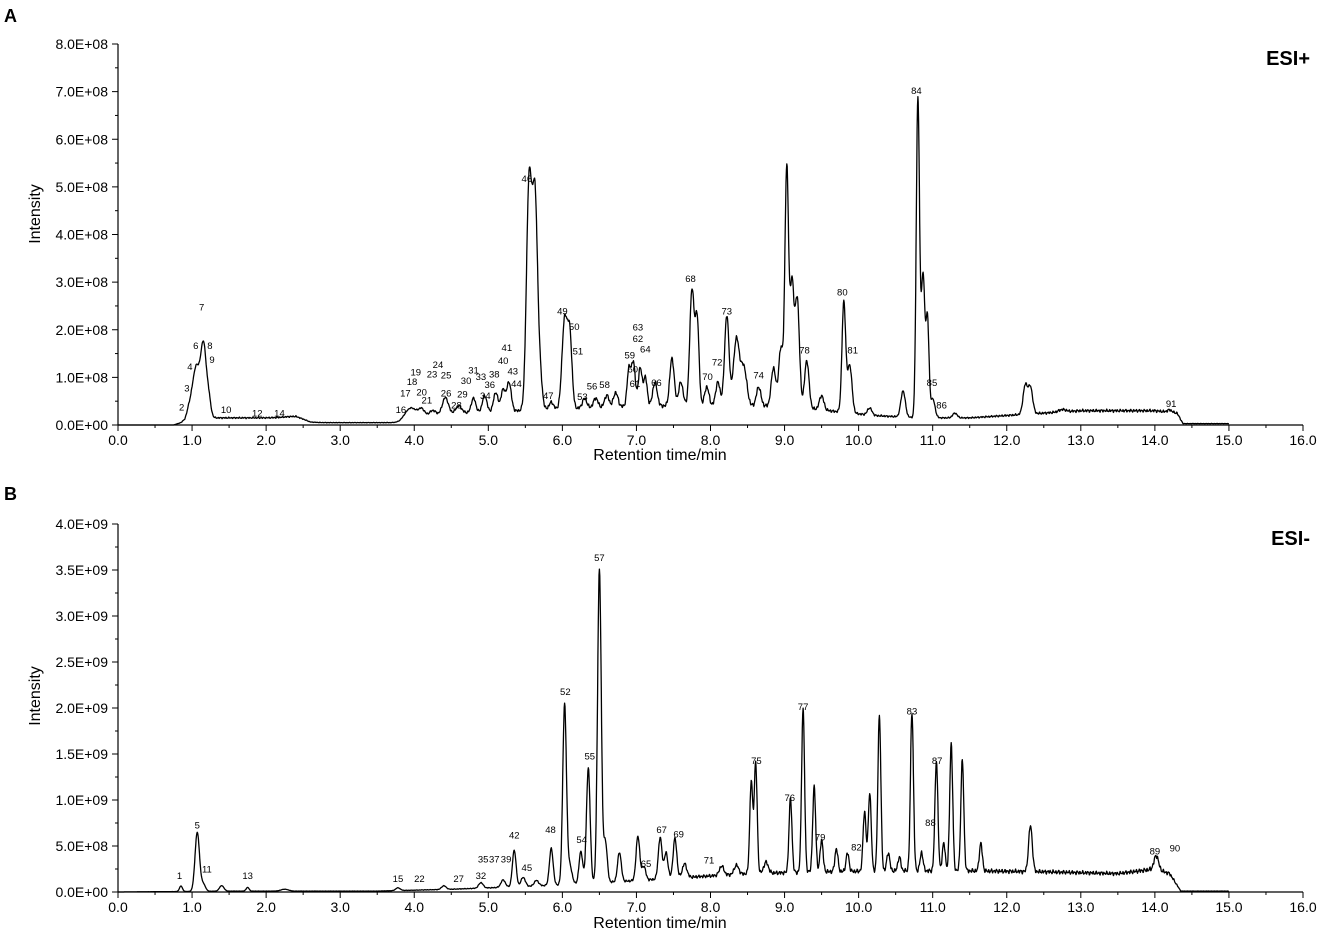 The height and width of the screenshot is (934, 1325). Describe the element at coordinates (656, 383) in the screenshot. I see `peak-label: 66` at that location.